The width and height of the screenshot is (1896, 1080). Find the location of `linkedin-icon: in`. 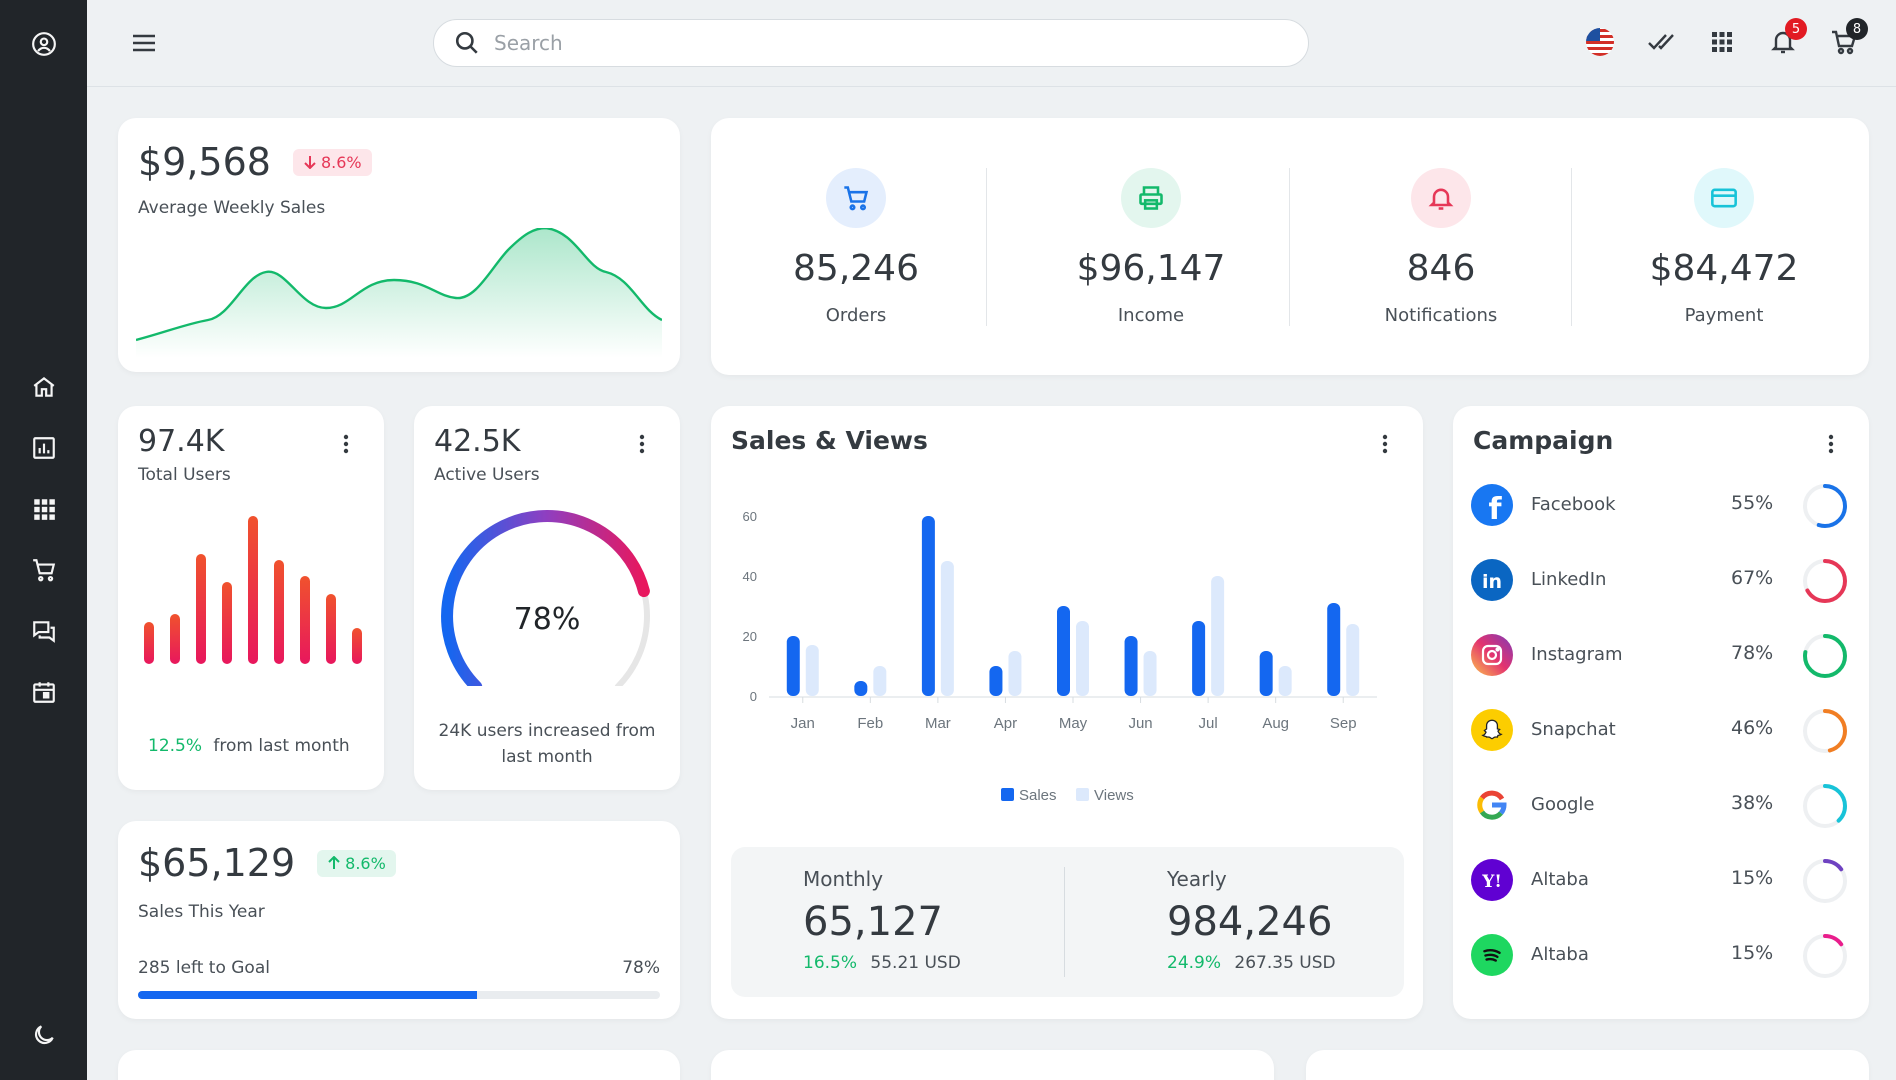

linkedin-icon: in is located at coordinates (1492, 580).